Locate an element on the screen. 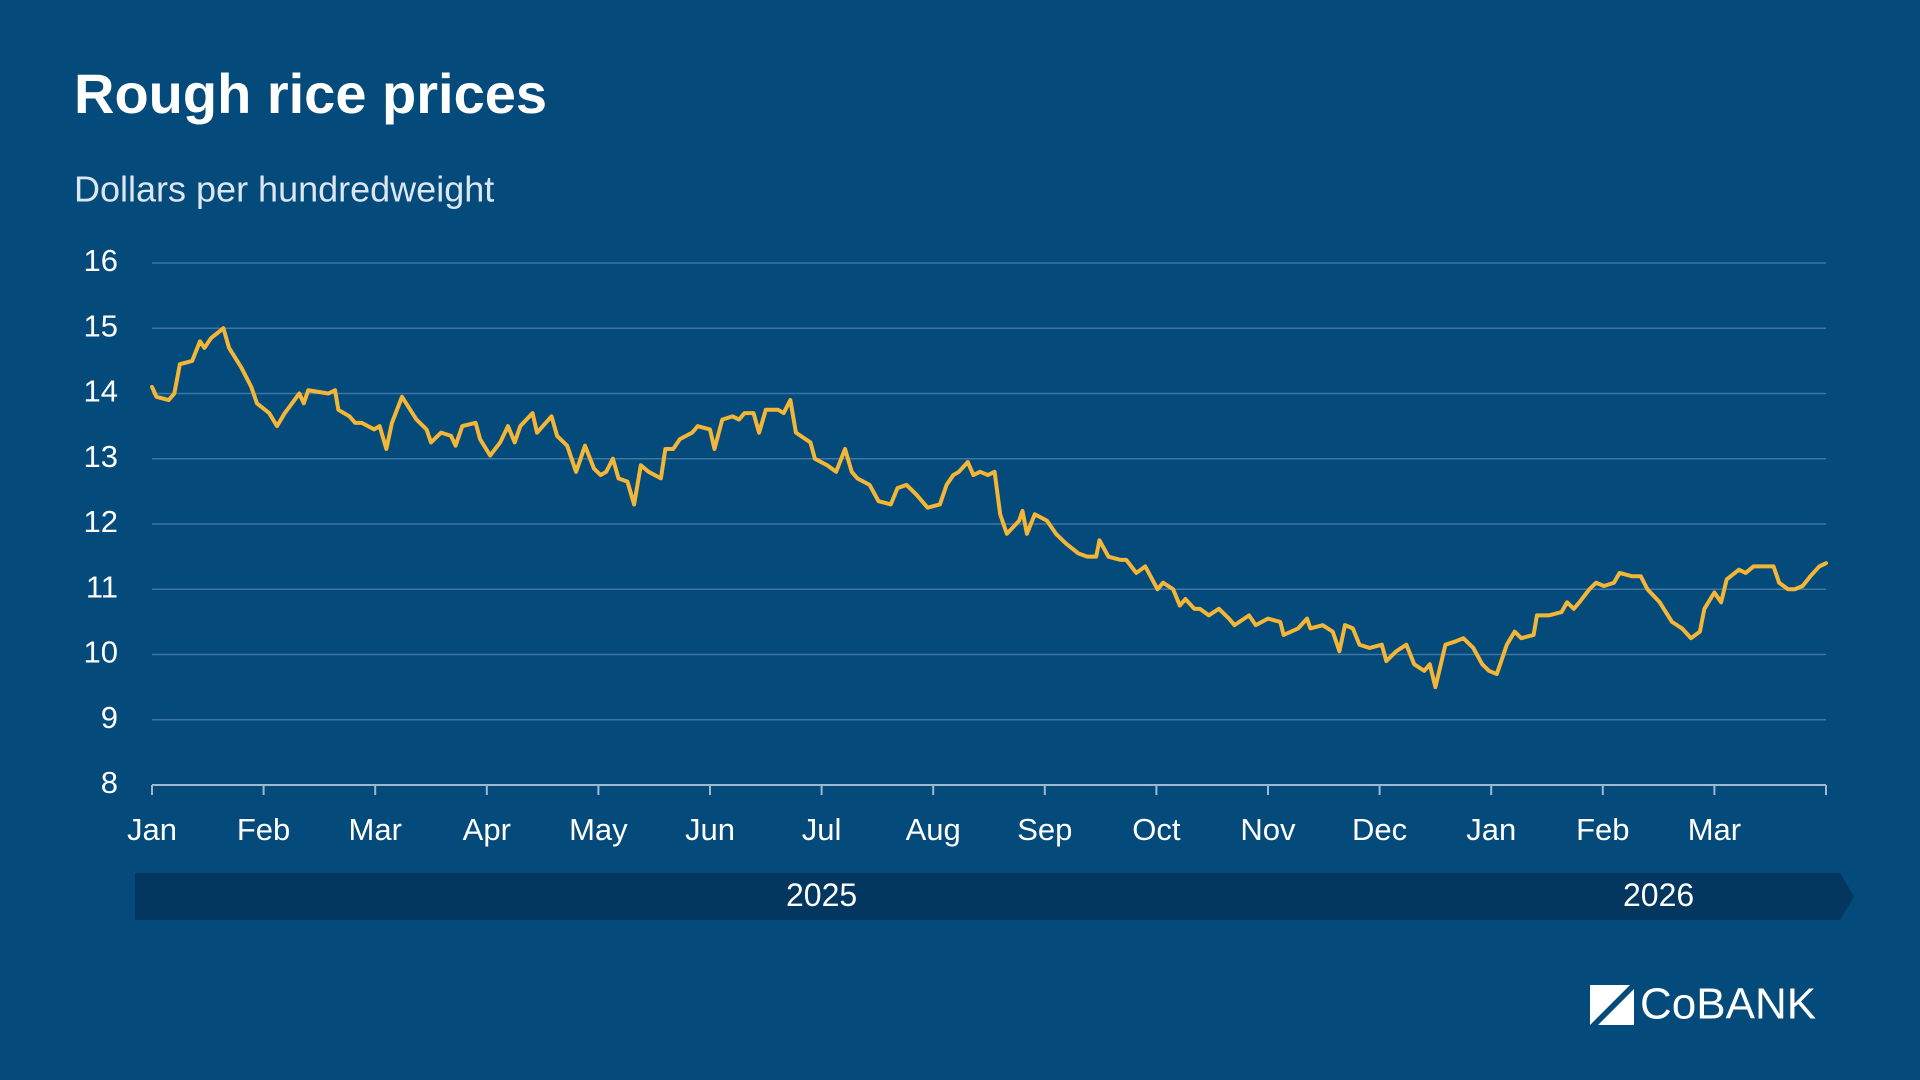  logo: CoBANK is located at coordinates (1703, 1004).